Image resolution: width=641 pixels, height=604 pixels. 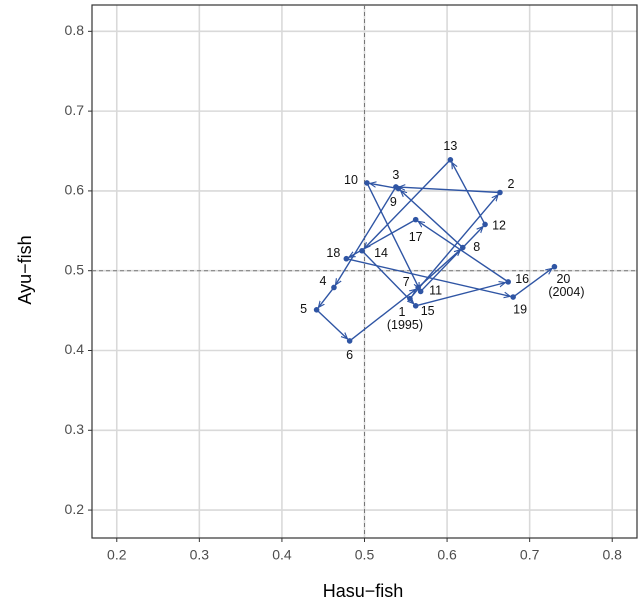 What do you see at coordinates (25, 269) in the screenshot?
I see `y-axis-title: Ayu−fish` at bounding box center [25, 269].